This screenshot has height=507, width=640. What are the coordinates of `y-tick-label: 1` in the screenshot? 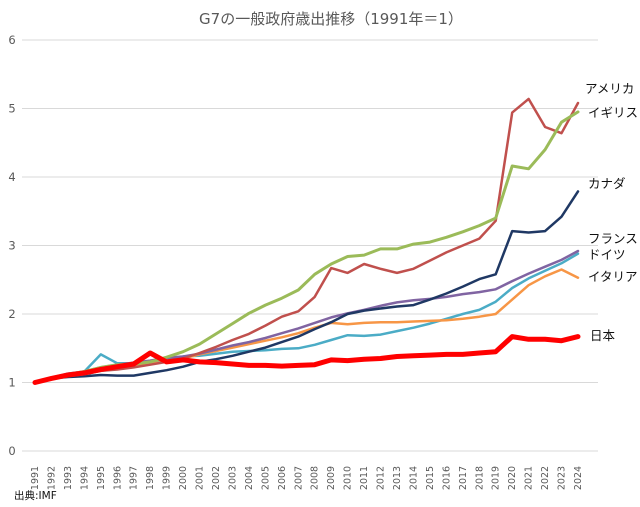 It's located at (11, 383).